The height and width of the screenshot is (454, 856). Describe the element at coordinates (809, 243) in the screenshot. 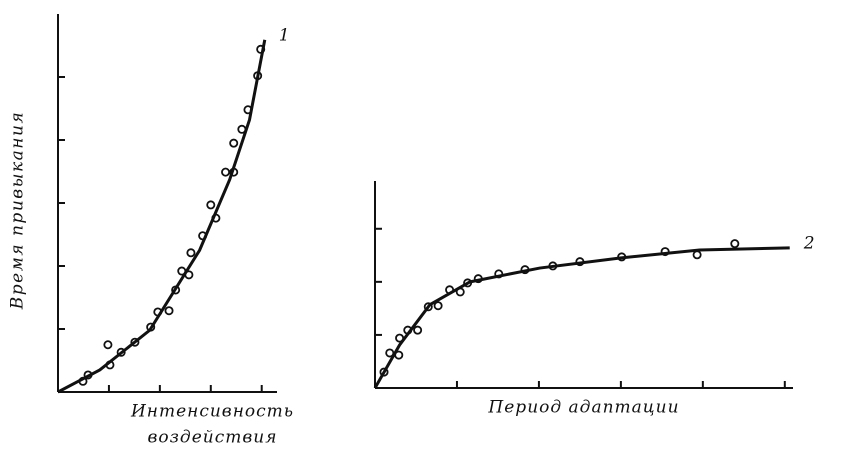

I see `curve-label: 2` at that location.